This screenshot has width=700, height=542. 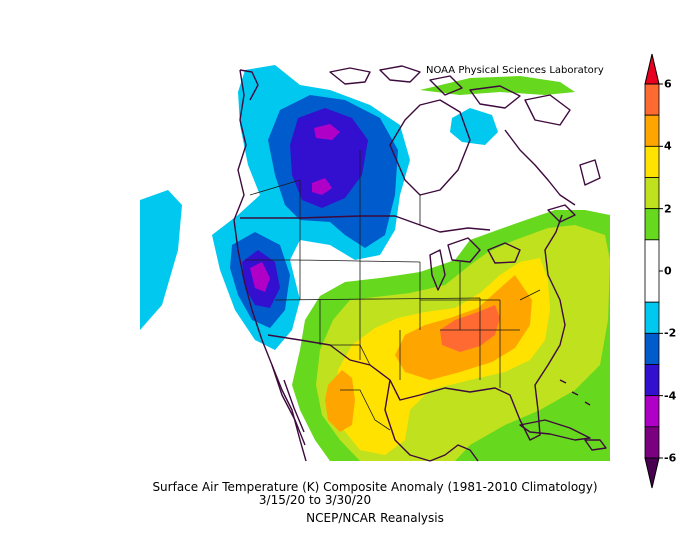 What do you see at coordinates (340, 401) in the screenshot?
I see `anomaly-region-orange-tx` at bounding box center [340, 401].